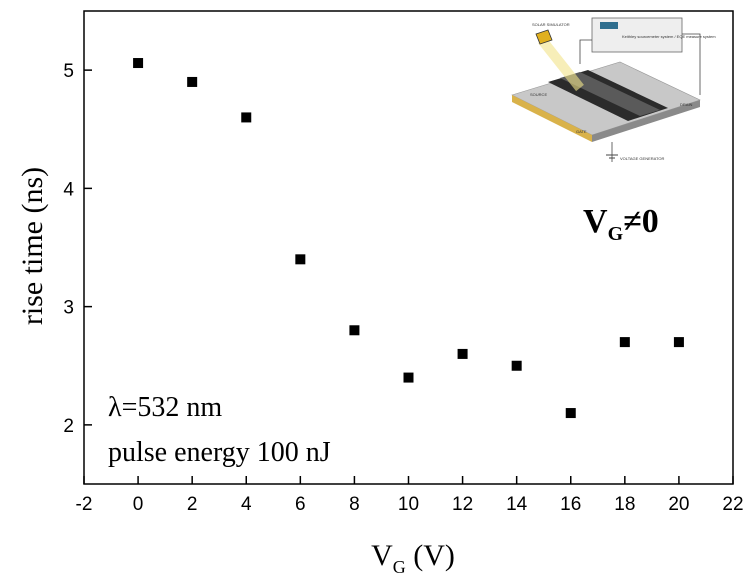 This screenshot has width=748, height=585. What do you see at coordinates (616, 234) in the screenshot?
I see `inset-title-subscript: G` at bounding box center [616, 234].